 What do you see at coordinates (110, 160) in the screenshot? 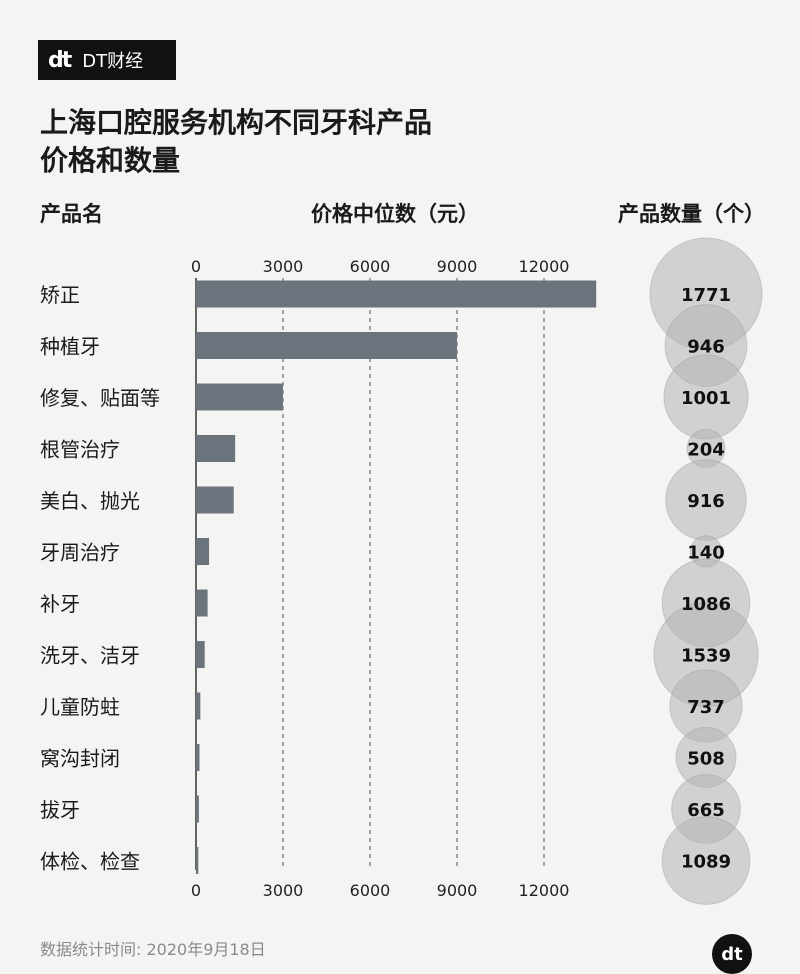
I see `chart-title-line2: 价格和数量` at bounding box center [110, 160].